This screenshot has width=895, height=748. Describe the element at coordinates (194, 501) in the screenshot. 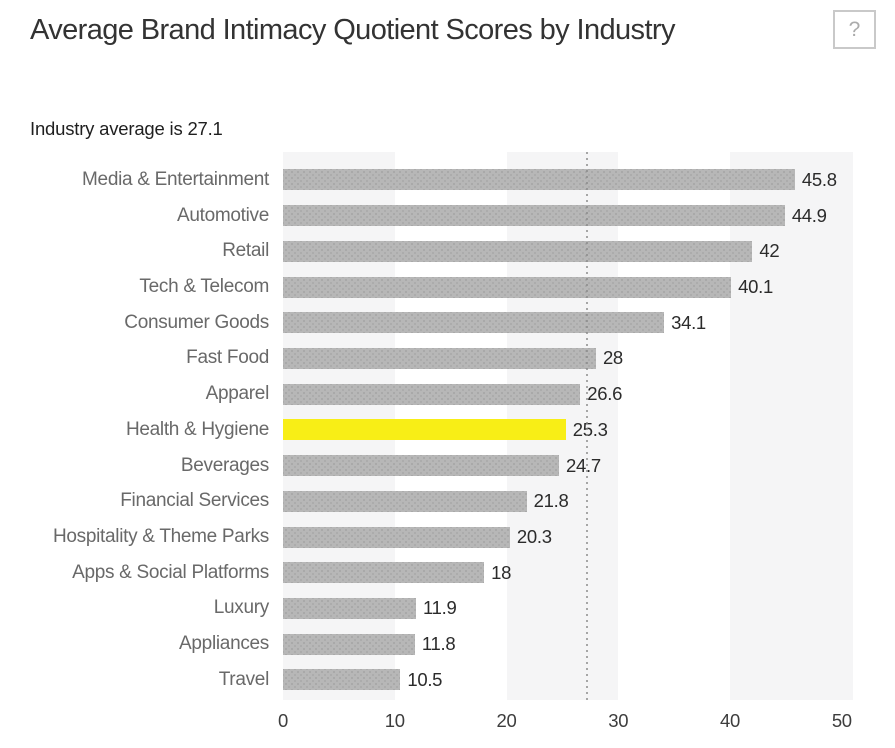

I see `category-label: Financial Services` at that location.